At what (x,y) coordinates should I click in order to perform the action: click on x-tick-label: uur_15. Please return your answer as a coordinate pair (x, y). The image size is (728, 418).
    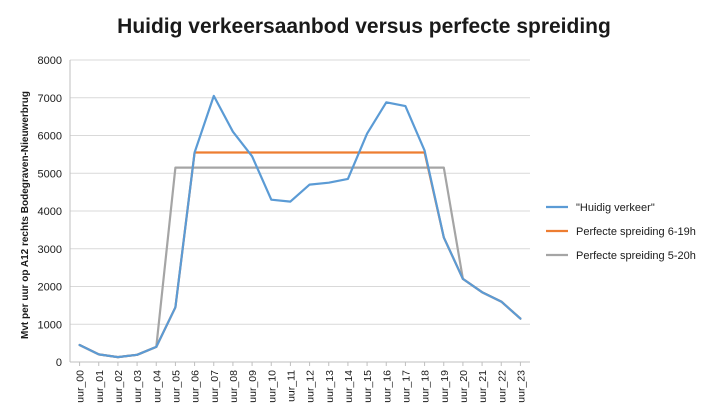
    Looking at the image, I should click on (368, 386).